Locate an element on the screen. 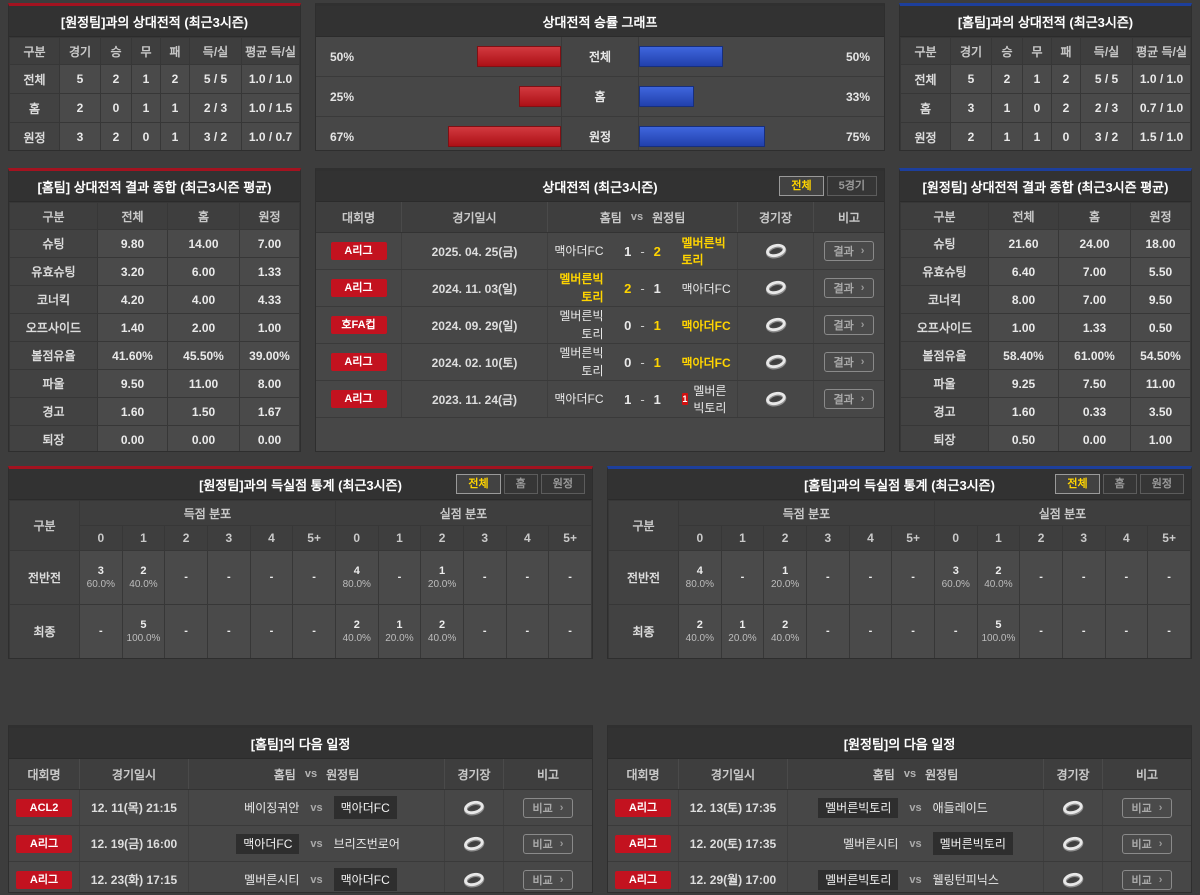 Image resolution: width=1200 pixels, height=895 pixels. stat-cell: 3 / 2 is located at coordinates (215, 136).